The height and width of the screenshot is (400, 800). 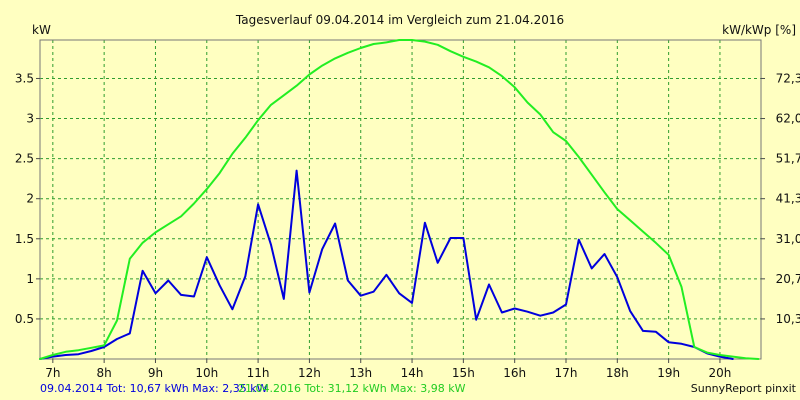 What do you see at coordinates (352, 388) in the screenshot?
I see `legend-series-2: 21.04.2016 Tot: 31,12 kWh Max: 3,98 kW` at bounding box center [352, 388].